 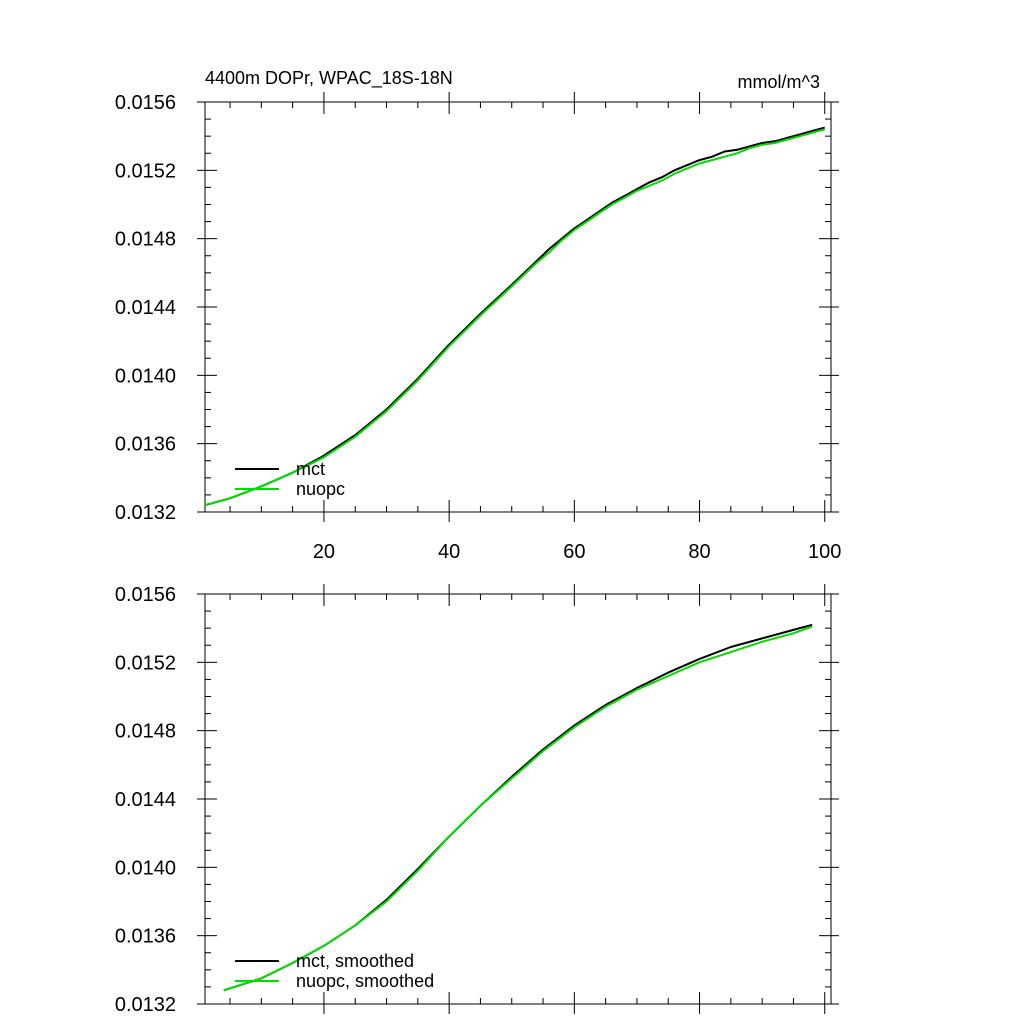 What do you see at coordinates (779, 82) in the screenshot?
I see `units-label: mmol/m^3` at bounding box center [779, 82].